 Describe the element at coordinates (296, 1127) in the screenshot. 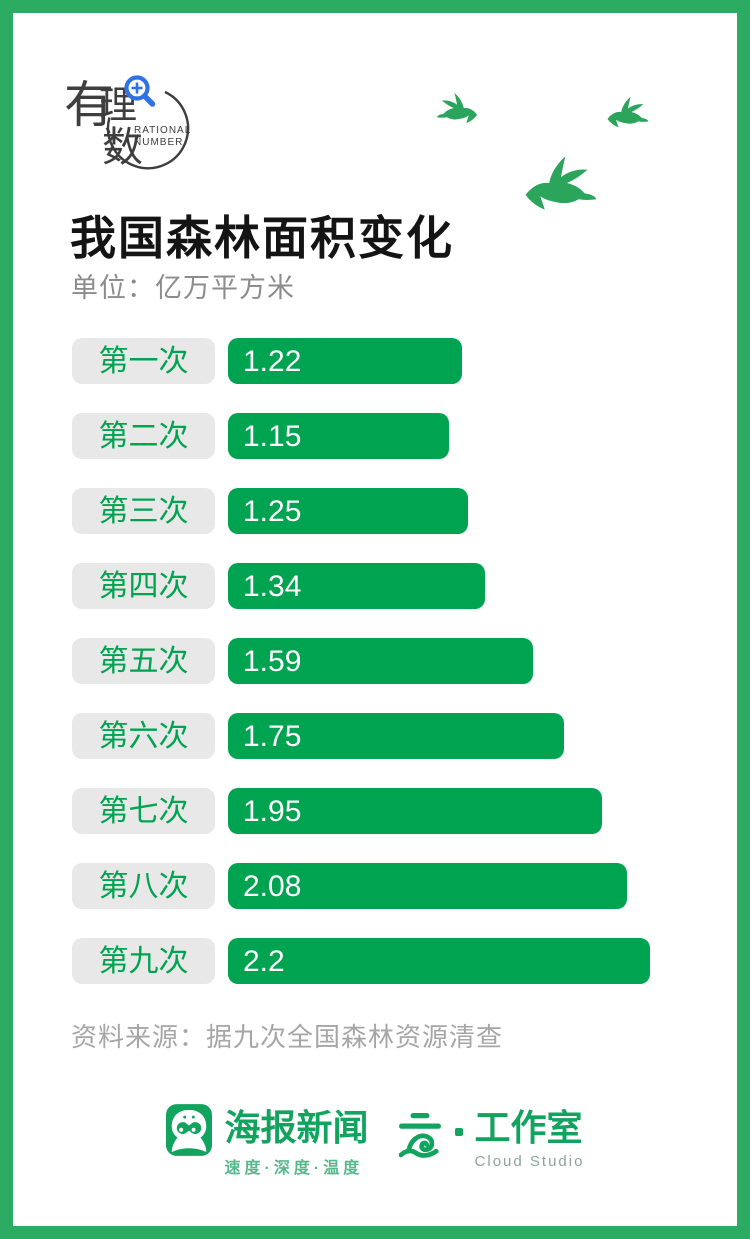

I see `haibao-name: 海报新闻` at that location.